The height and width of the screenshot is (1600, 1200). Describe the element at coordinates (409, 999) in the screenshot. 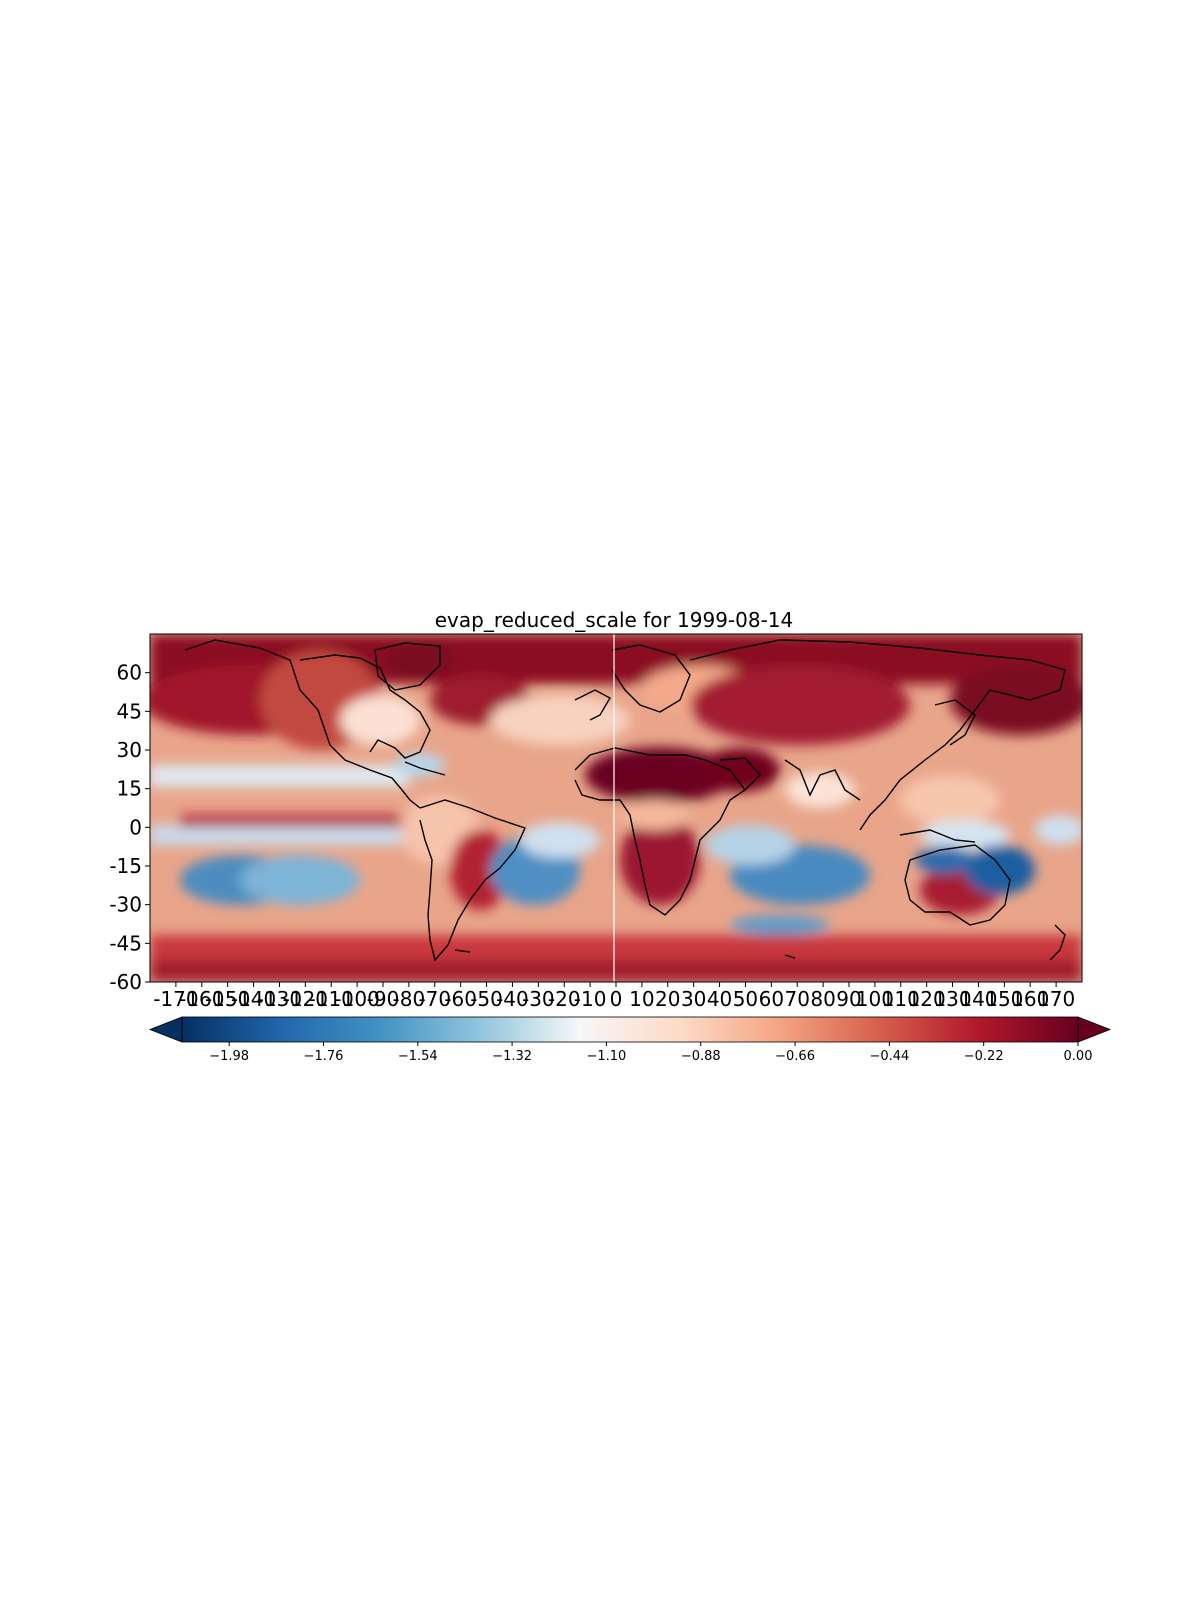

I see `x-tick-label: -80` at that location.